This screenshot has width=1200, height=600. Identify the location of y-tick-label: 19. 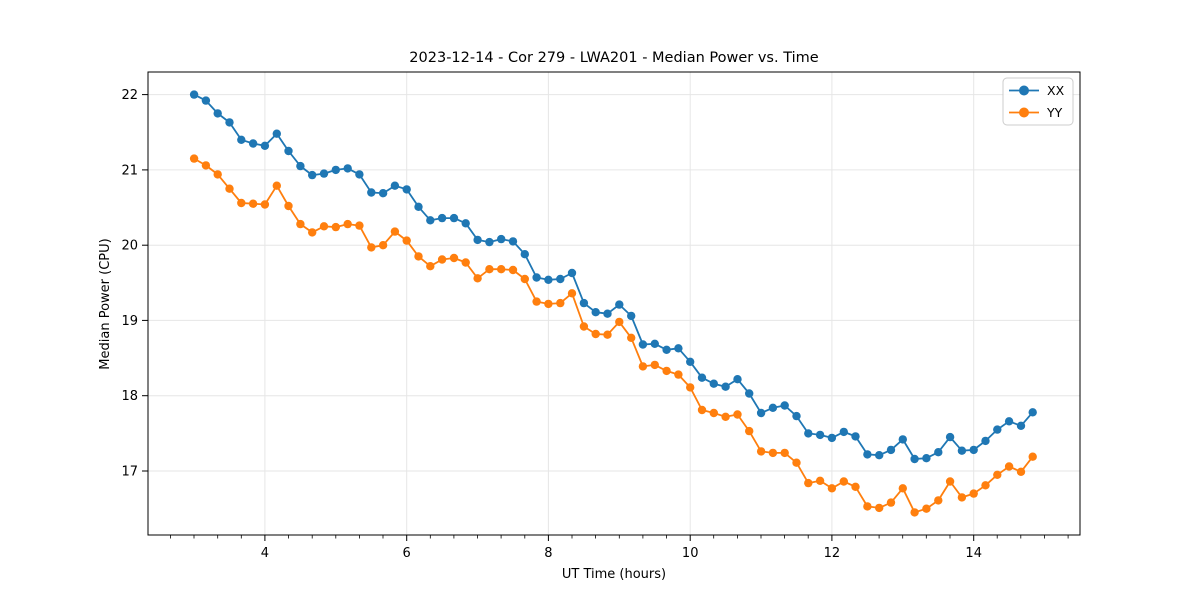
(129, 321).